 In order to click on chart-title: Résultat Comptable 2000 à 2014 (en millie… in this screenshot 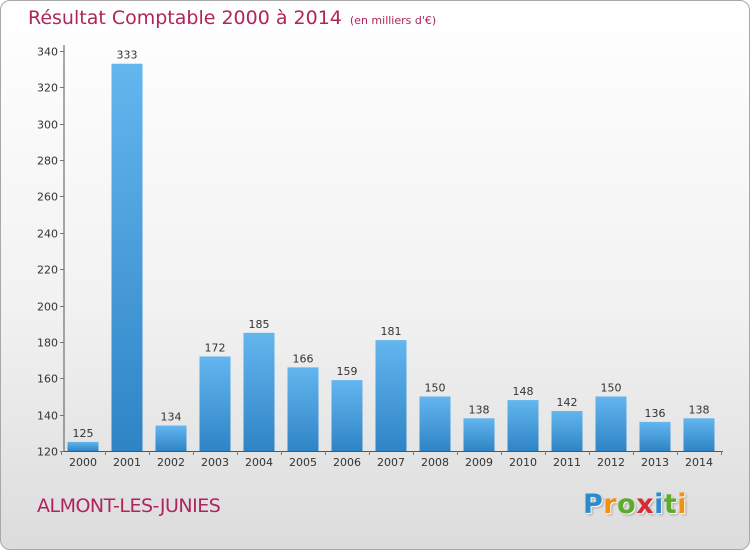, I will do `click(232, 18)`.